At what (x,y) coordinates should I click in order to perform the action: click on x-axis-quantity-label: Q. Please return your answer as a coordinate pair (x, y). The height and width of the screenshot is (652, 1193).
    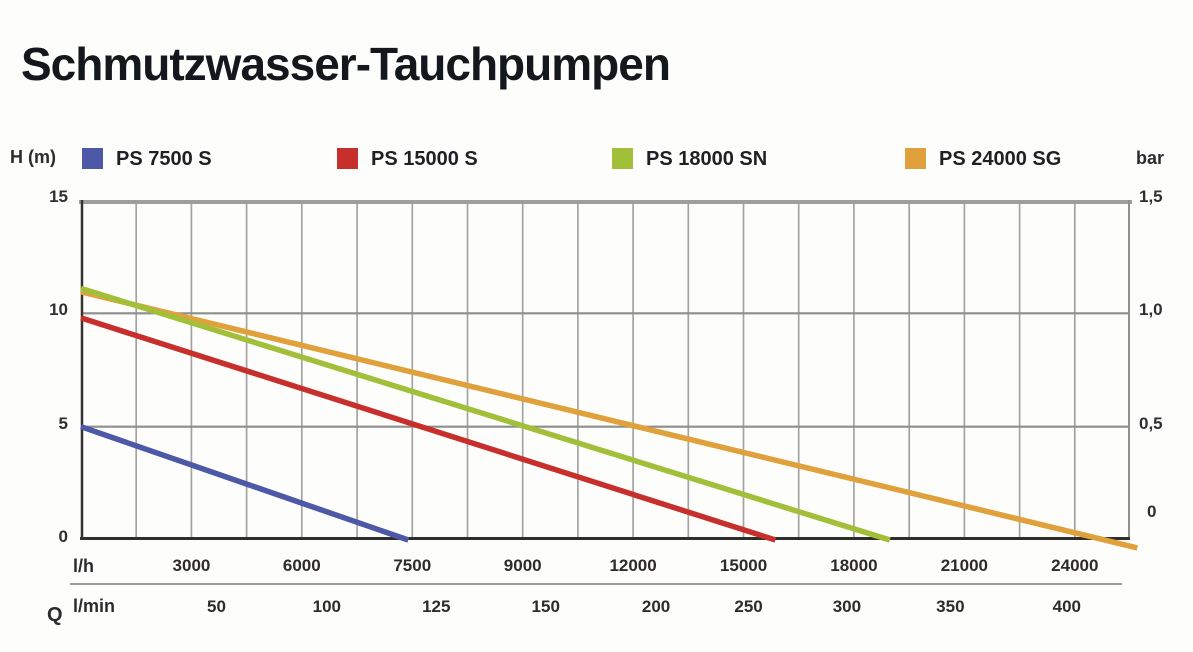
    Looking at the image, I should click on (55, 615).